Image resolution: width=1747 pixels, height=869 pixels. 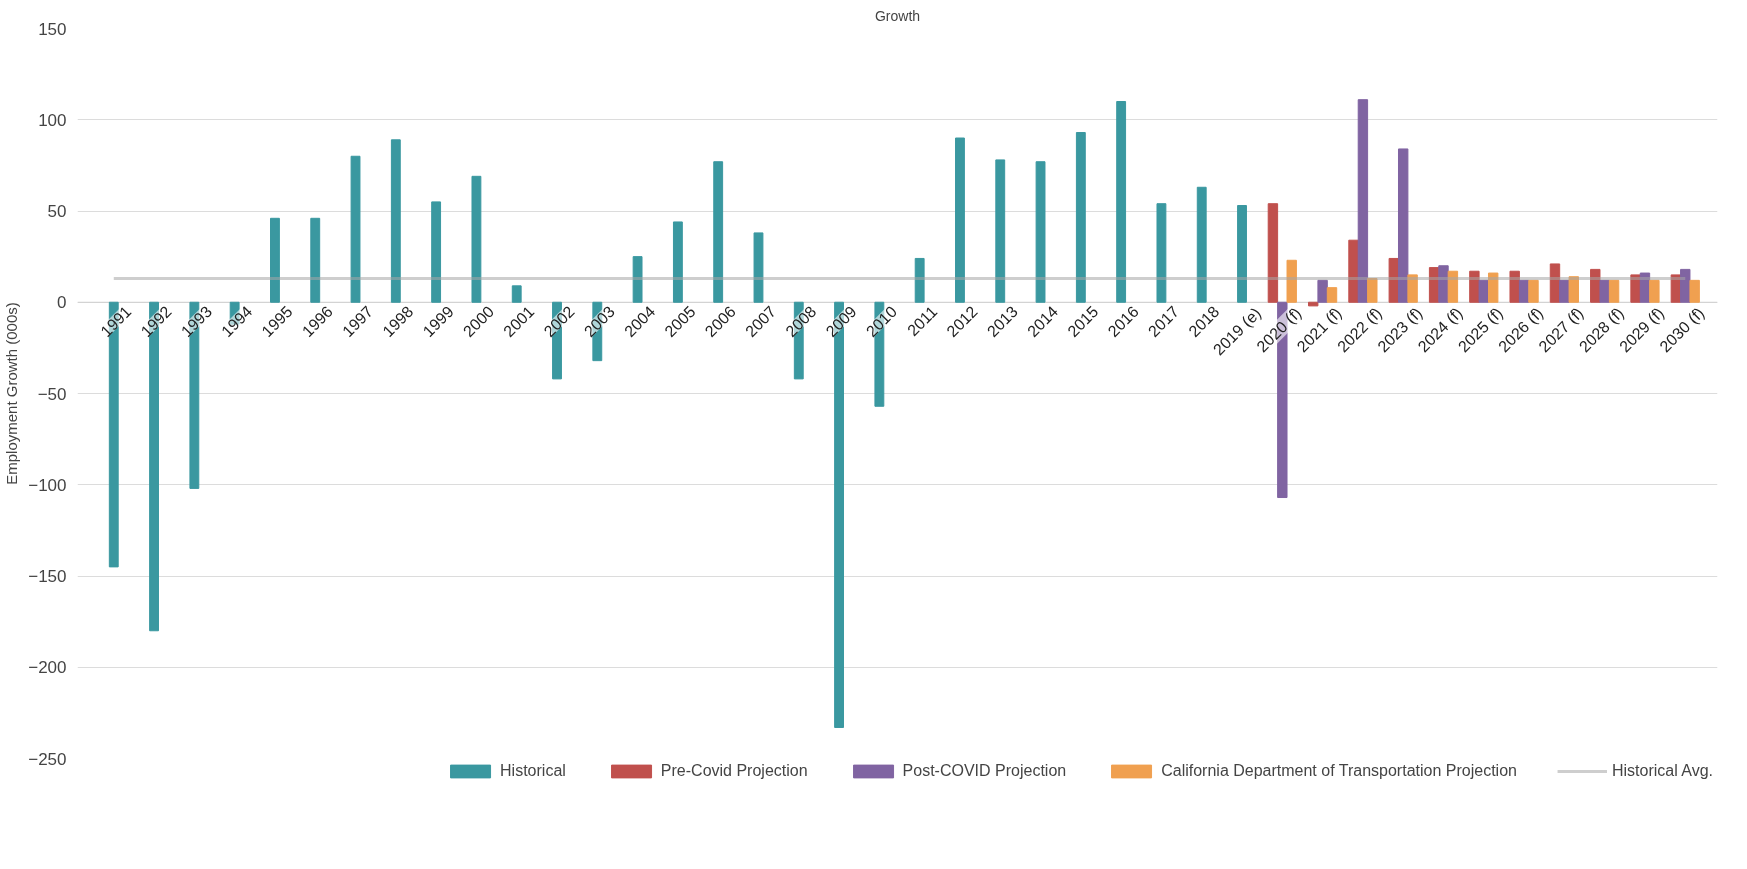 I want to click on y-tick-label: −100, so click(x=47, y=485).